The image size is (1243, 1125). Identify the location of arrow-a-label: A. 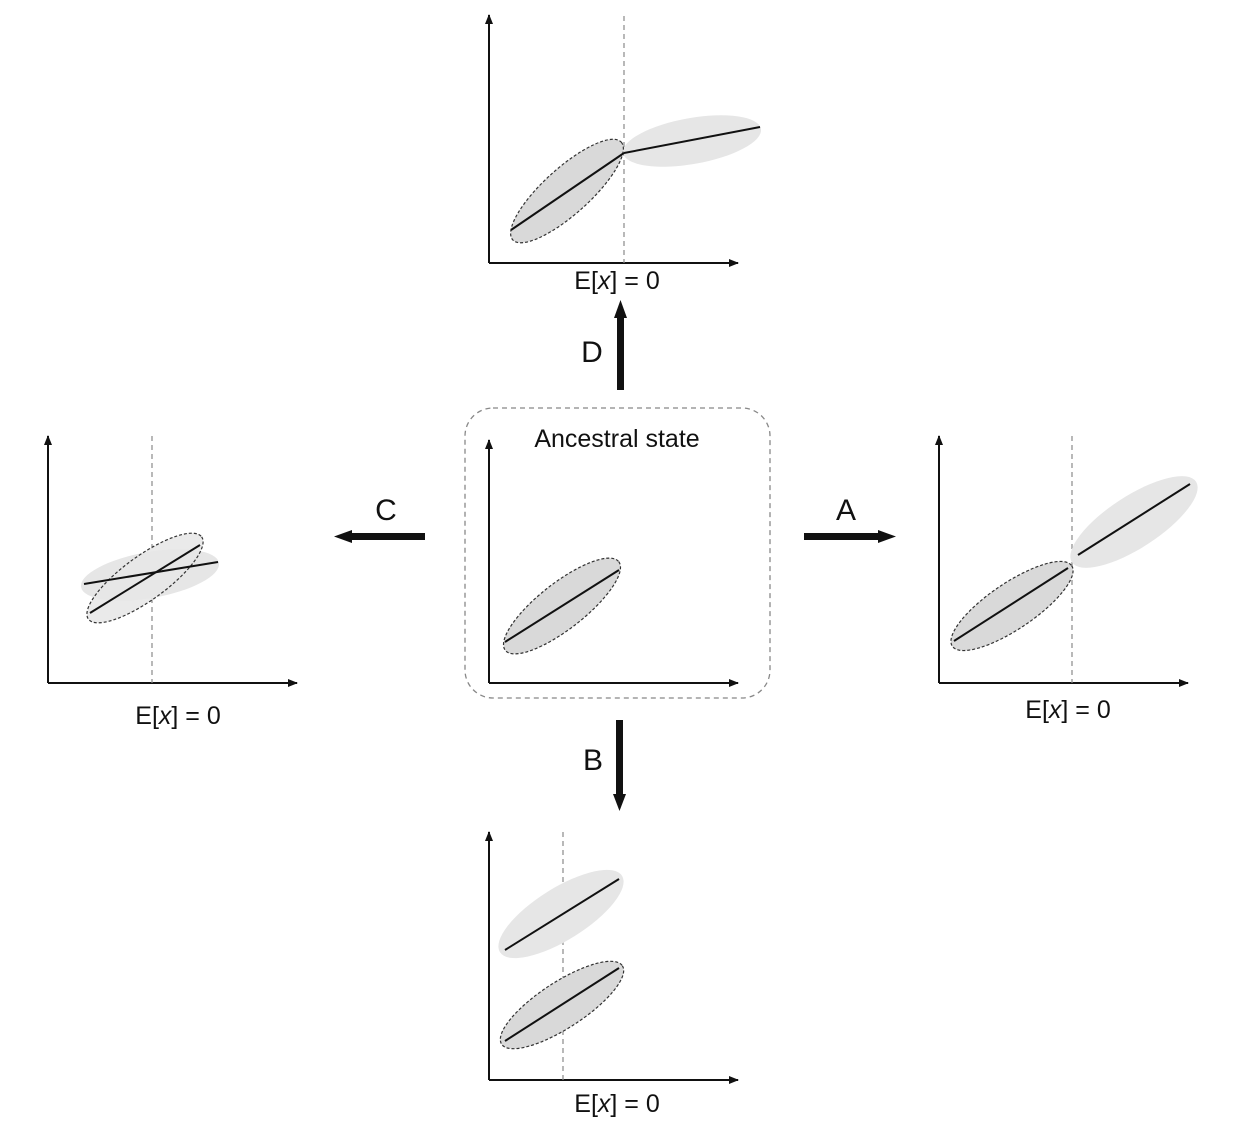
(846, 510).